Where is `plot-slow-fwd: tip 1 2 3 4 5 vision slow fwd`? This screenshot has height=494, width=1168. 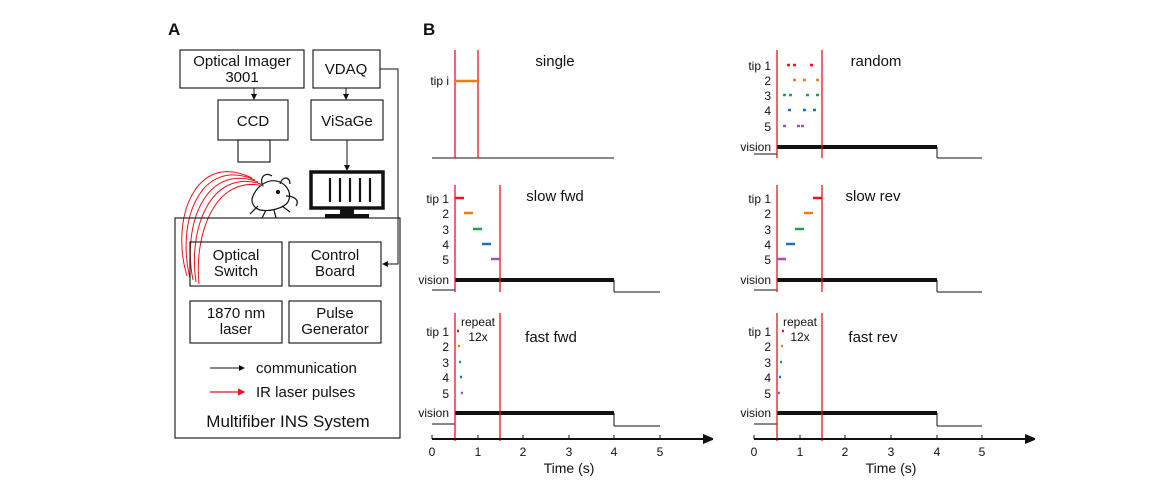
plot-slow-fwd: tip 1 2 3 4 5 vision slow fwd is located at coordinates (539, 239).